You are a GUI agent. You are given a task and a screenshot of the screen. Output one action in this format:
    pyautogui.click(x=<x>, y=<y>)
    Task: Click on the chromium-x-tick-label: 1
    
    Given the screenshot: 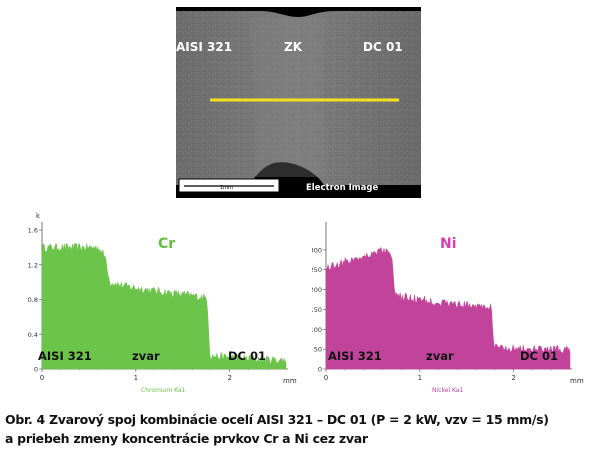 What is the action you would take?
    pyautogui.click(x=136, y=378)
    